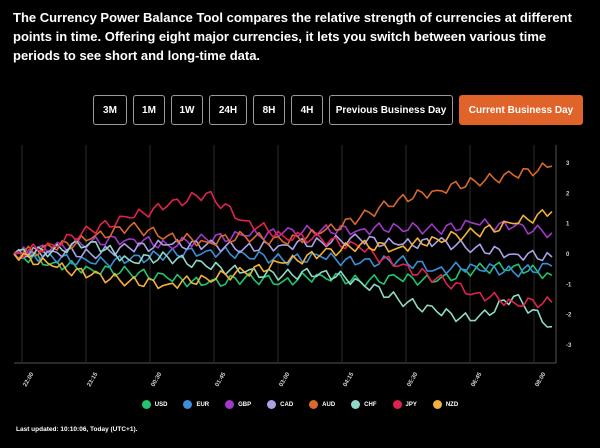  What do you see at coordinates (221, 379) in the screenshot?
I see `x-tick-label: 01:45` at bounding box center [221, 379].